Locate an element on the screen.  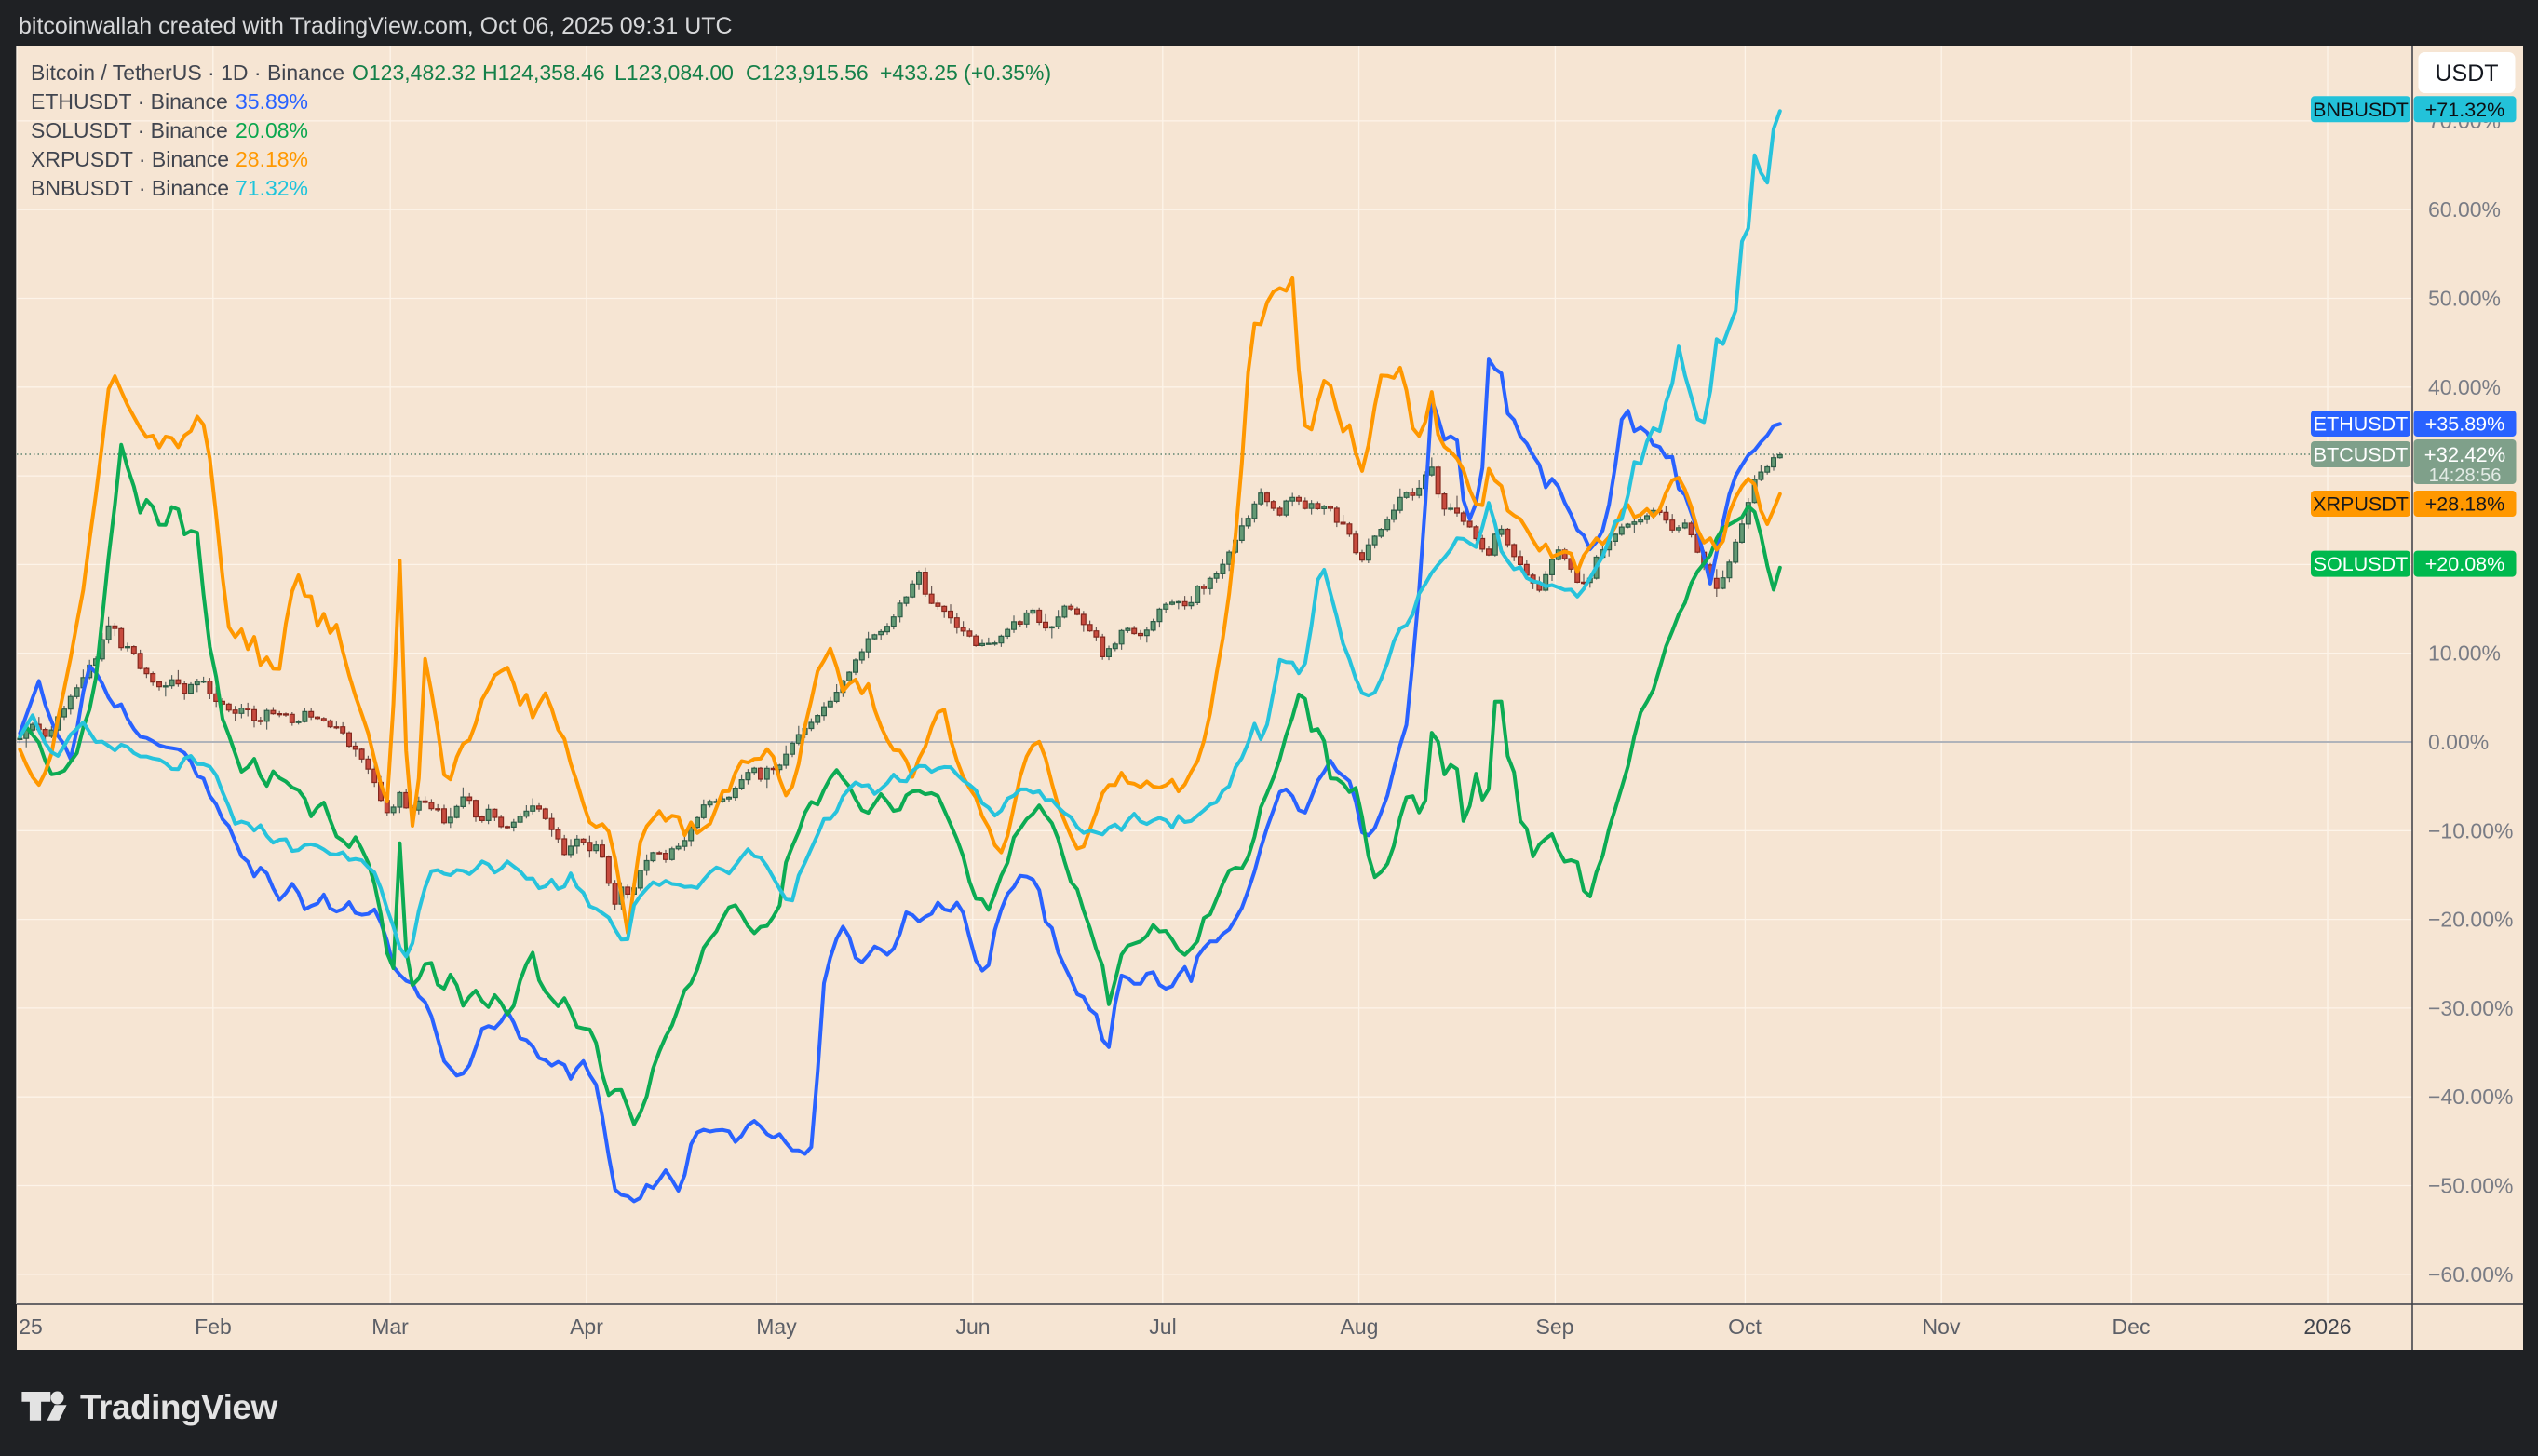
svg-text: 50.00% is located at coordinates (2464, 299).